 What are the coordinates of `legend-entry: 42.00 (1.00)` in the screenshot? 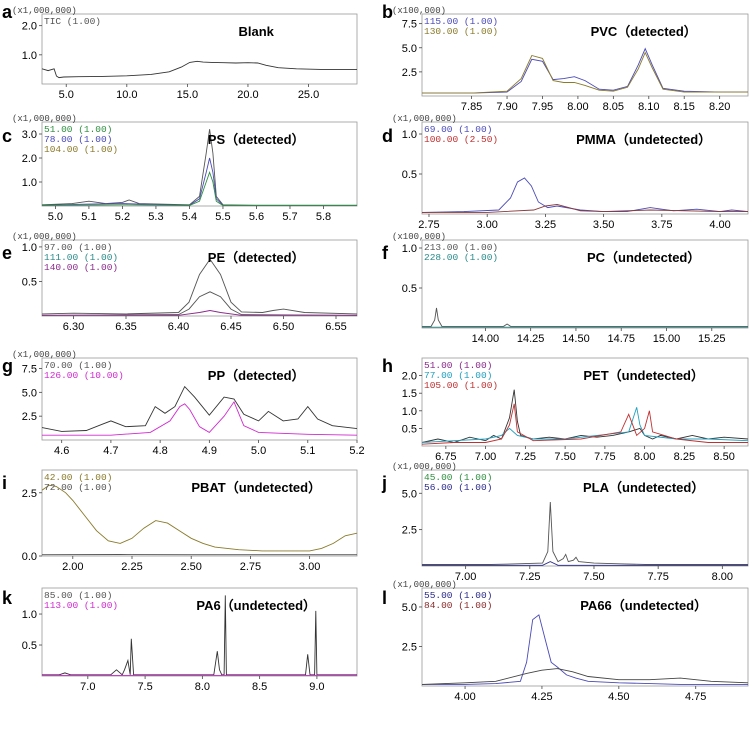 It's located at (78, 477).